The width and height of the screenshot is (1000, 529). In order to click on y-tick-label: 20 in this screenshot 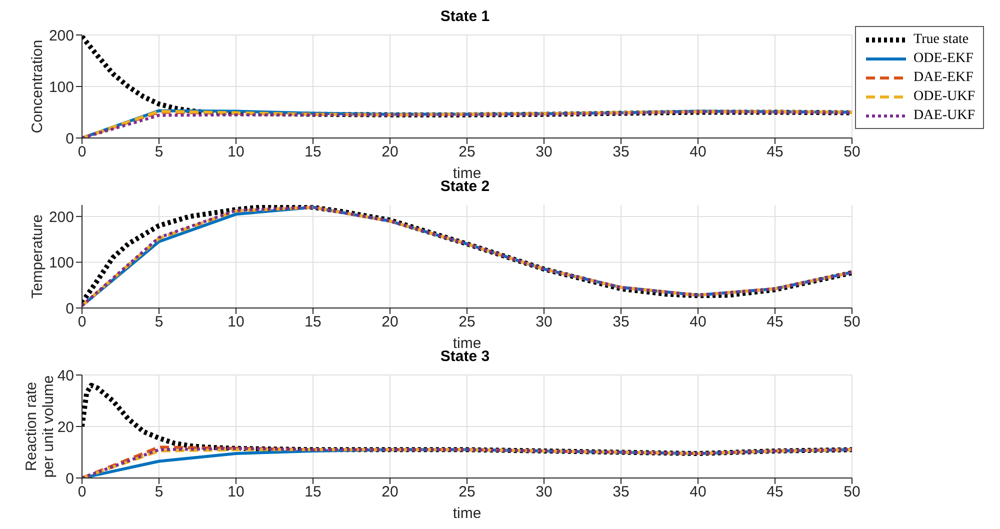, I will do `click(65, 427)`.